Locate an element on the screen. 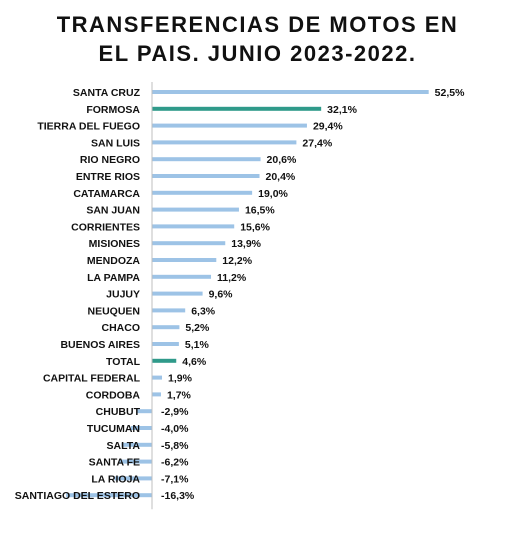  value-label-formosa: 32,1% is located at coordinates (342, 110).